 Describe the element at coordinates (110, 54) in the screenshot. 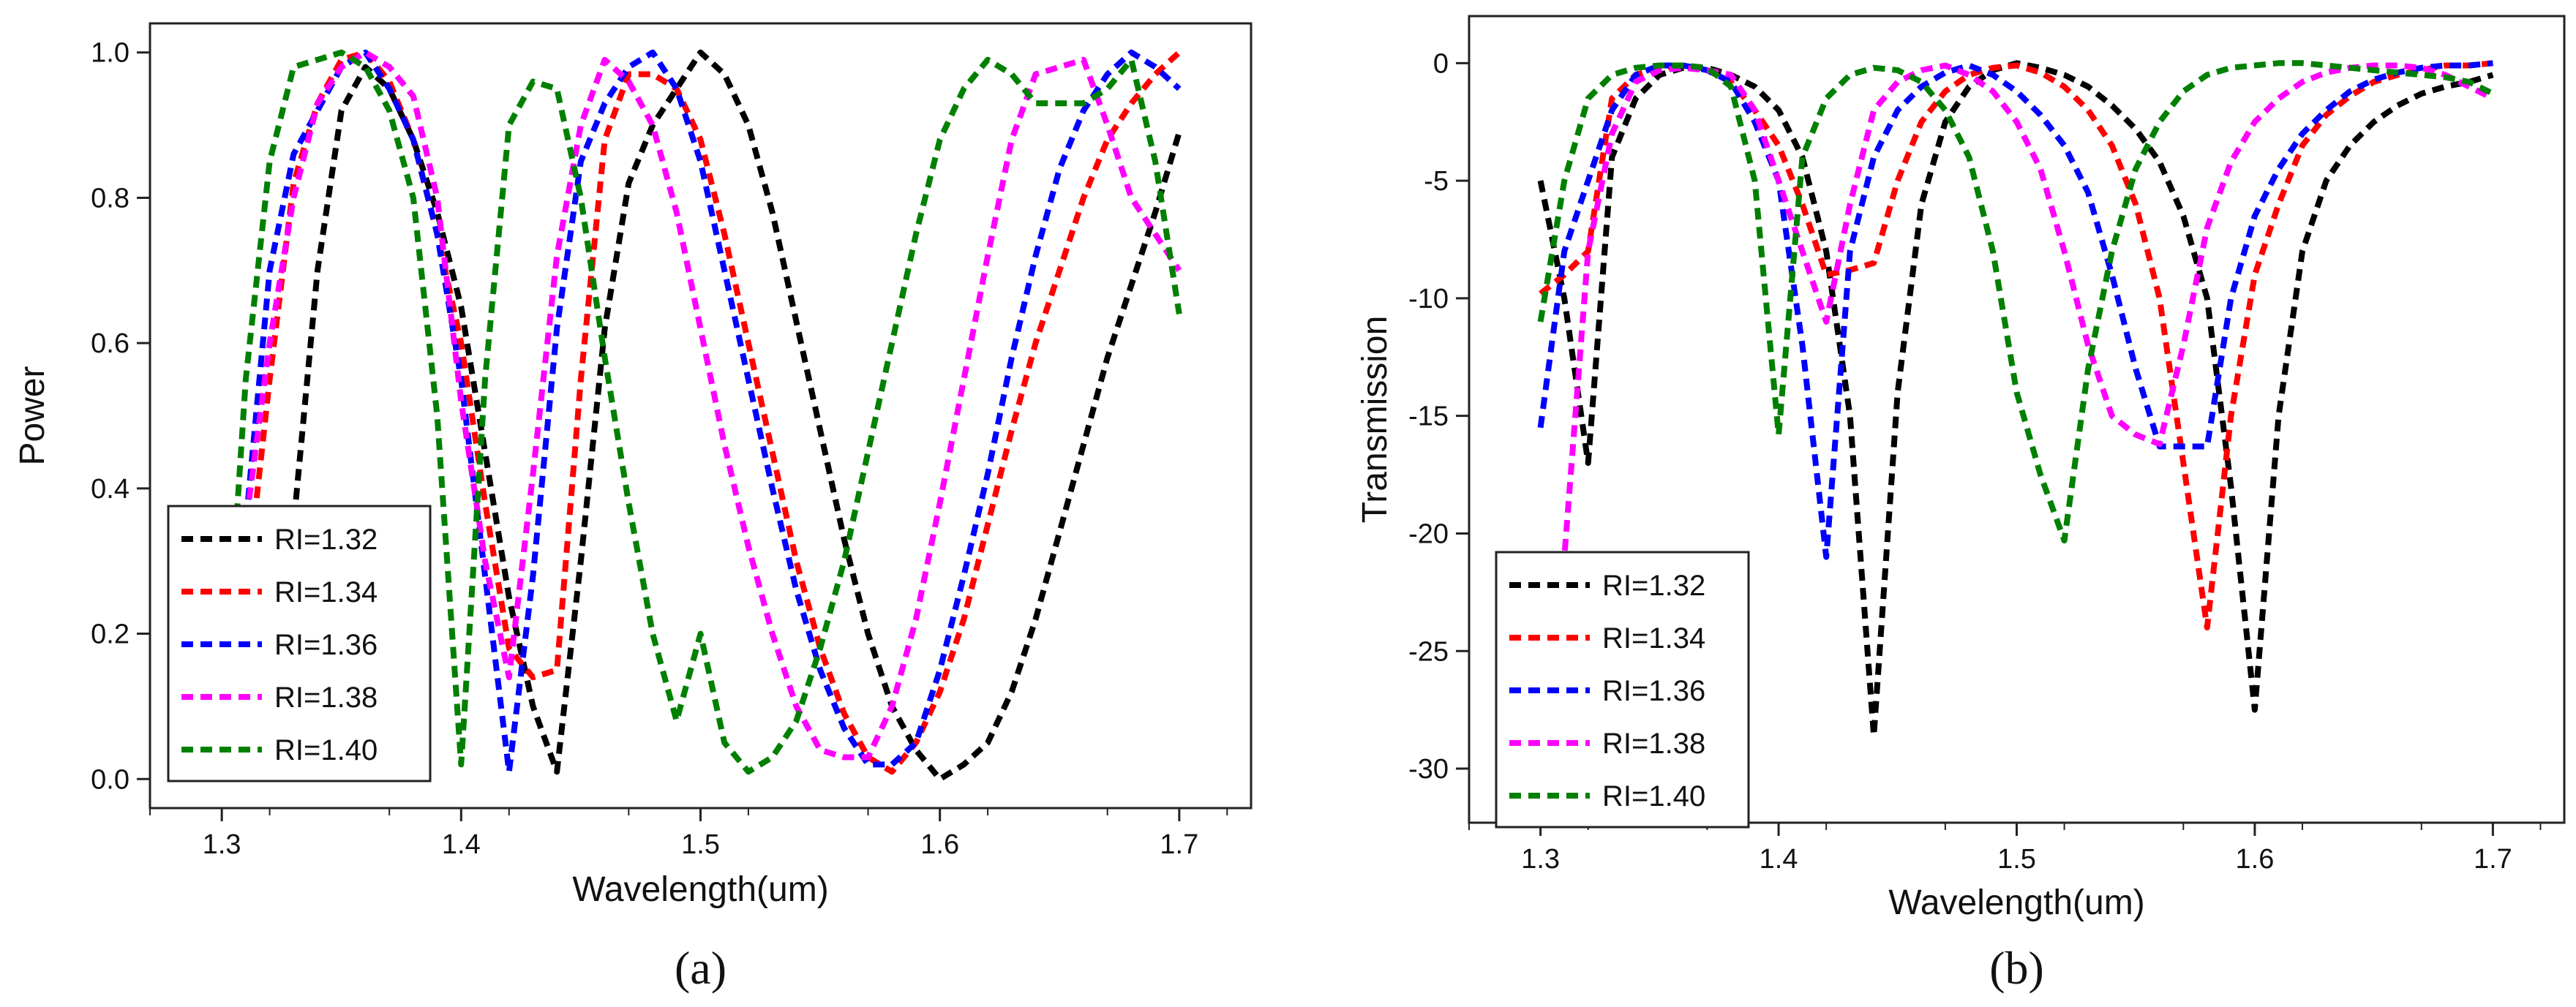

I see `y-tick-label: 1.0` at that location.